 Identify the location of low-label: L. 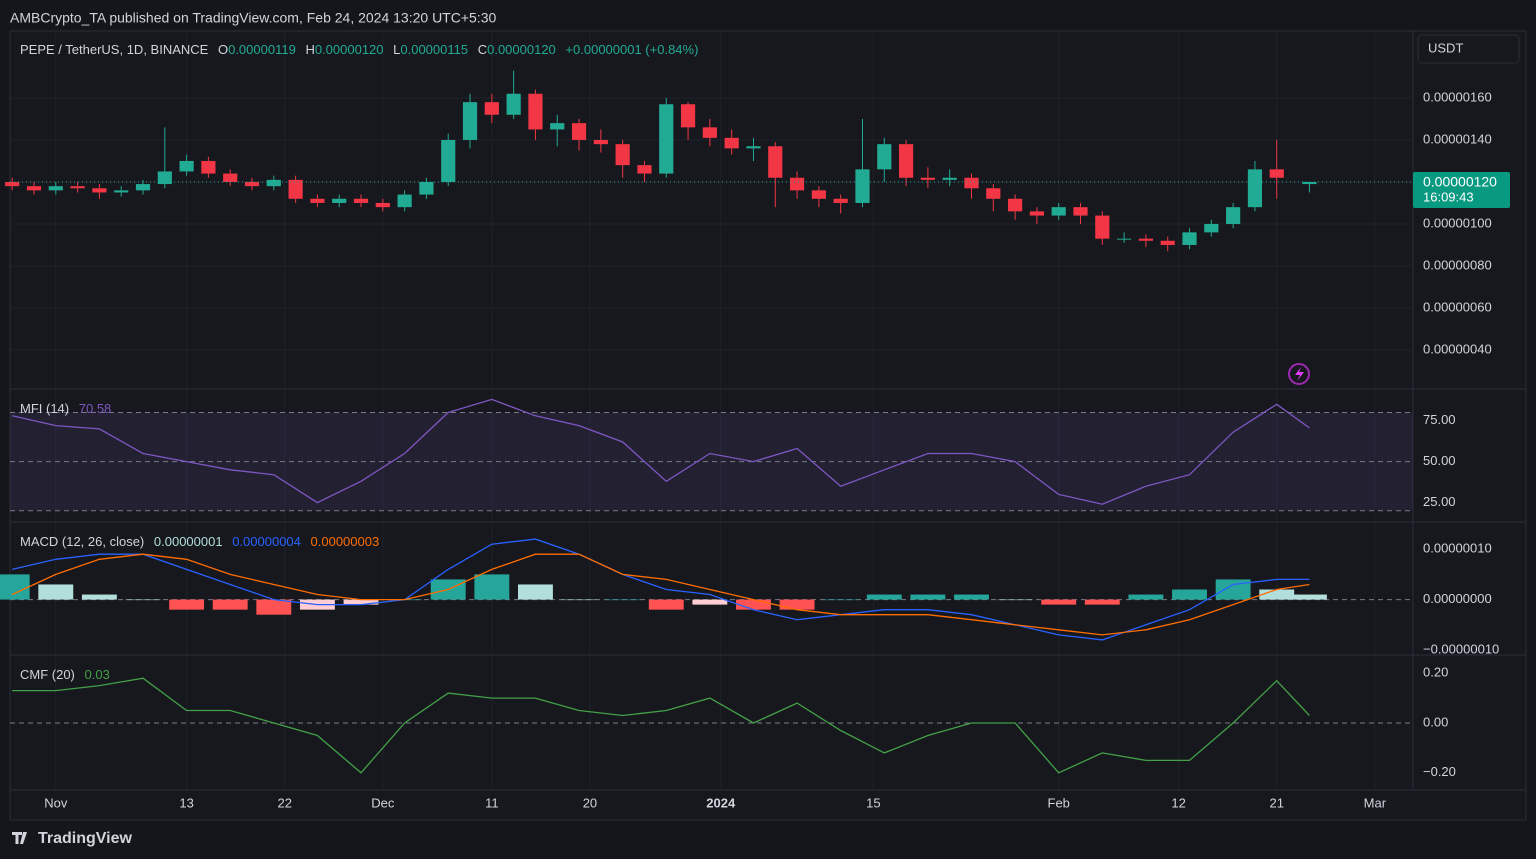
(396, 49).